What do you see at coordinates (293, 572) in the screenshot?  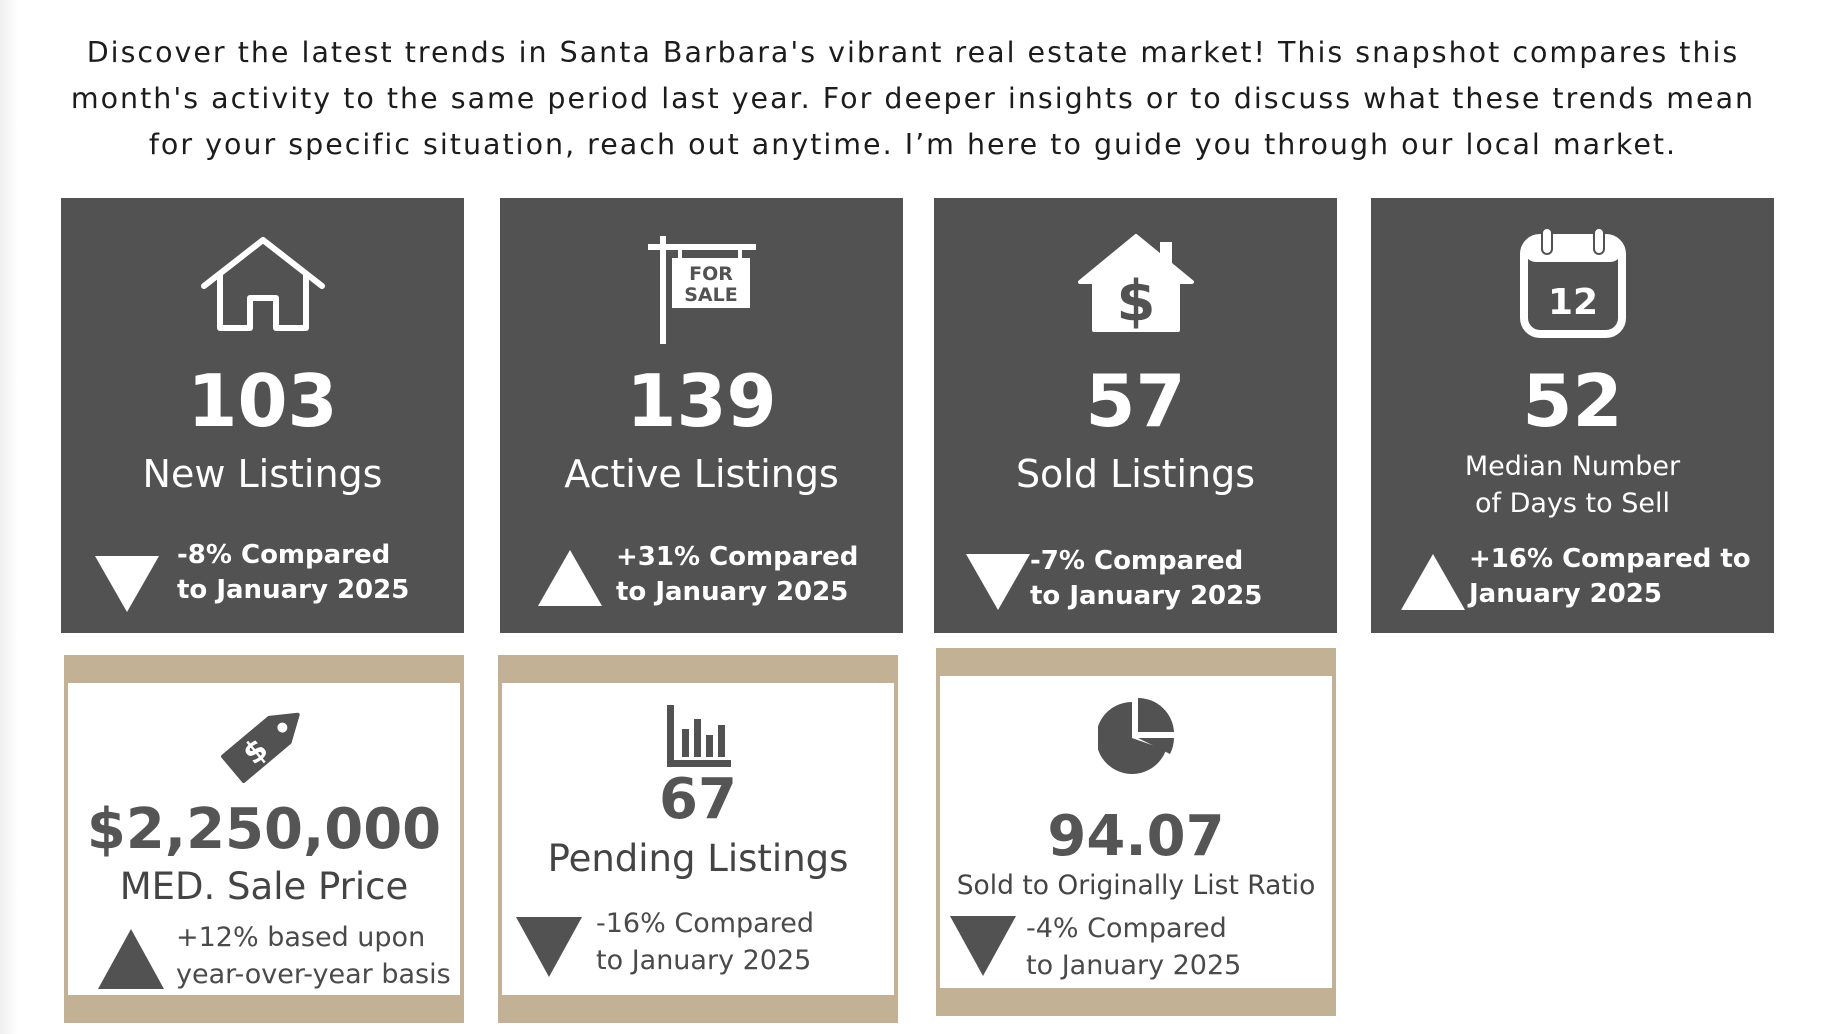 I see `new-listings-change: -8% Compared to January 2025` at bounding box center [293, 572].